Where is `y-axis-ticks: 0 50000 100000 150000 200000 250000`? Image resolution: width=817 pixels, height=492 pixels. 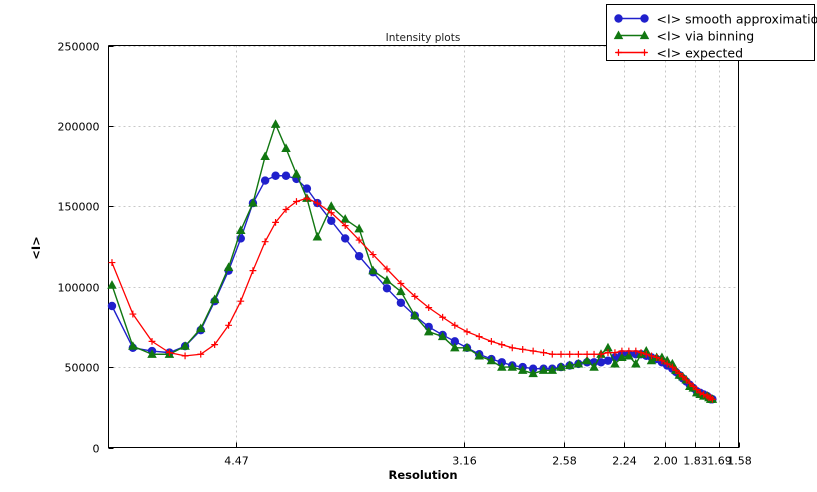 y-axis-ticks: 0 50000 100000 150000 200000 250000 is located at coordinates (86, 248).